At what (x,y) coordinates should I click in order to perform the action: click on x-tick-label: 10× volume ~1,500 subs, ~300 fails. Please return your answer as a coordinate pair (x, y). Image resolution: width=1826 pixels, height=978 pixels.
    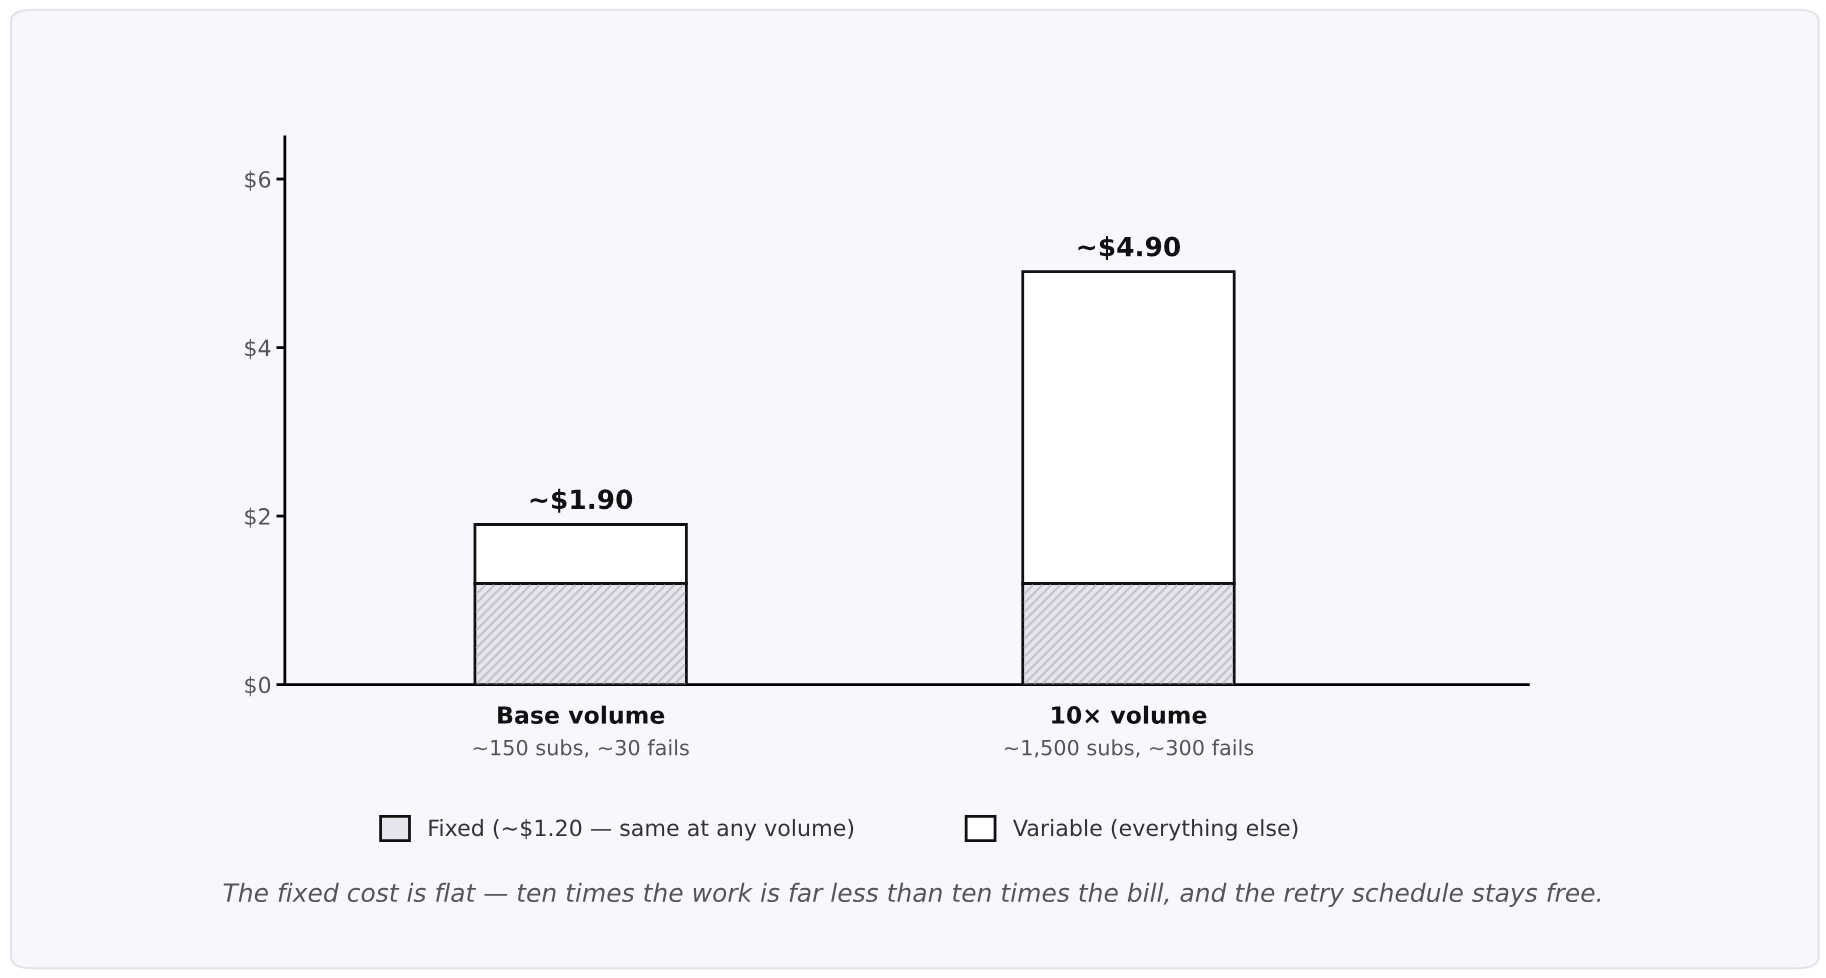
    Looking at the image, I should click on (1129, 731).